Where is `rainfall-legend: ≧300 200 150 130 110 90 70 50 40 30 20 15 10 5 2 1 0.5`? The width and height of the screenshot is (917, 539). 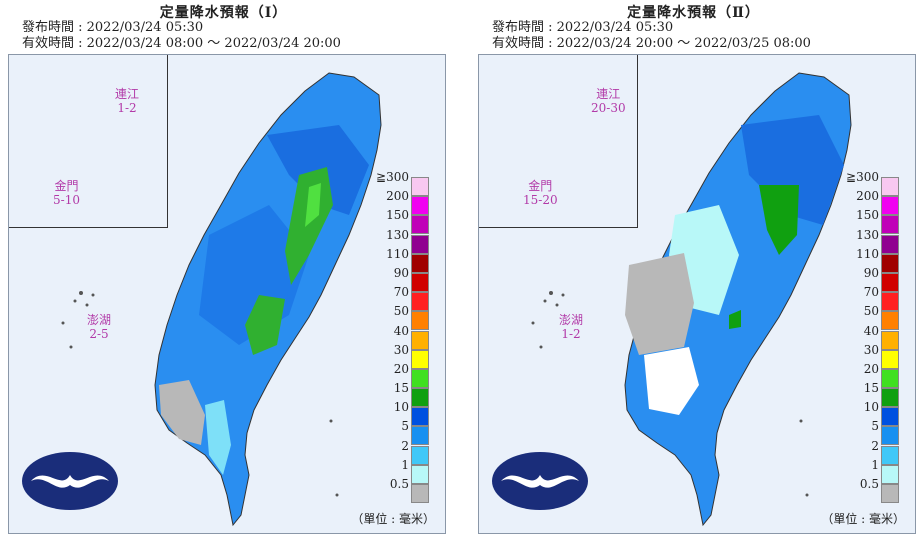 rainfall-legend: ≧300 200 150 130 110 90 70 50 40 30 20 15 10 5 2 1 0.5 is located at coordinates (872, 336).